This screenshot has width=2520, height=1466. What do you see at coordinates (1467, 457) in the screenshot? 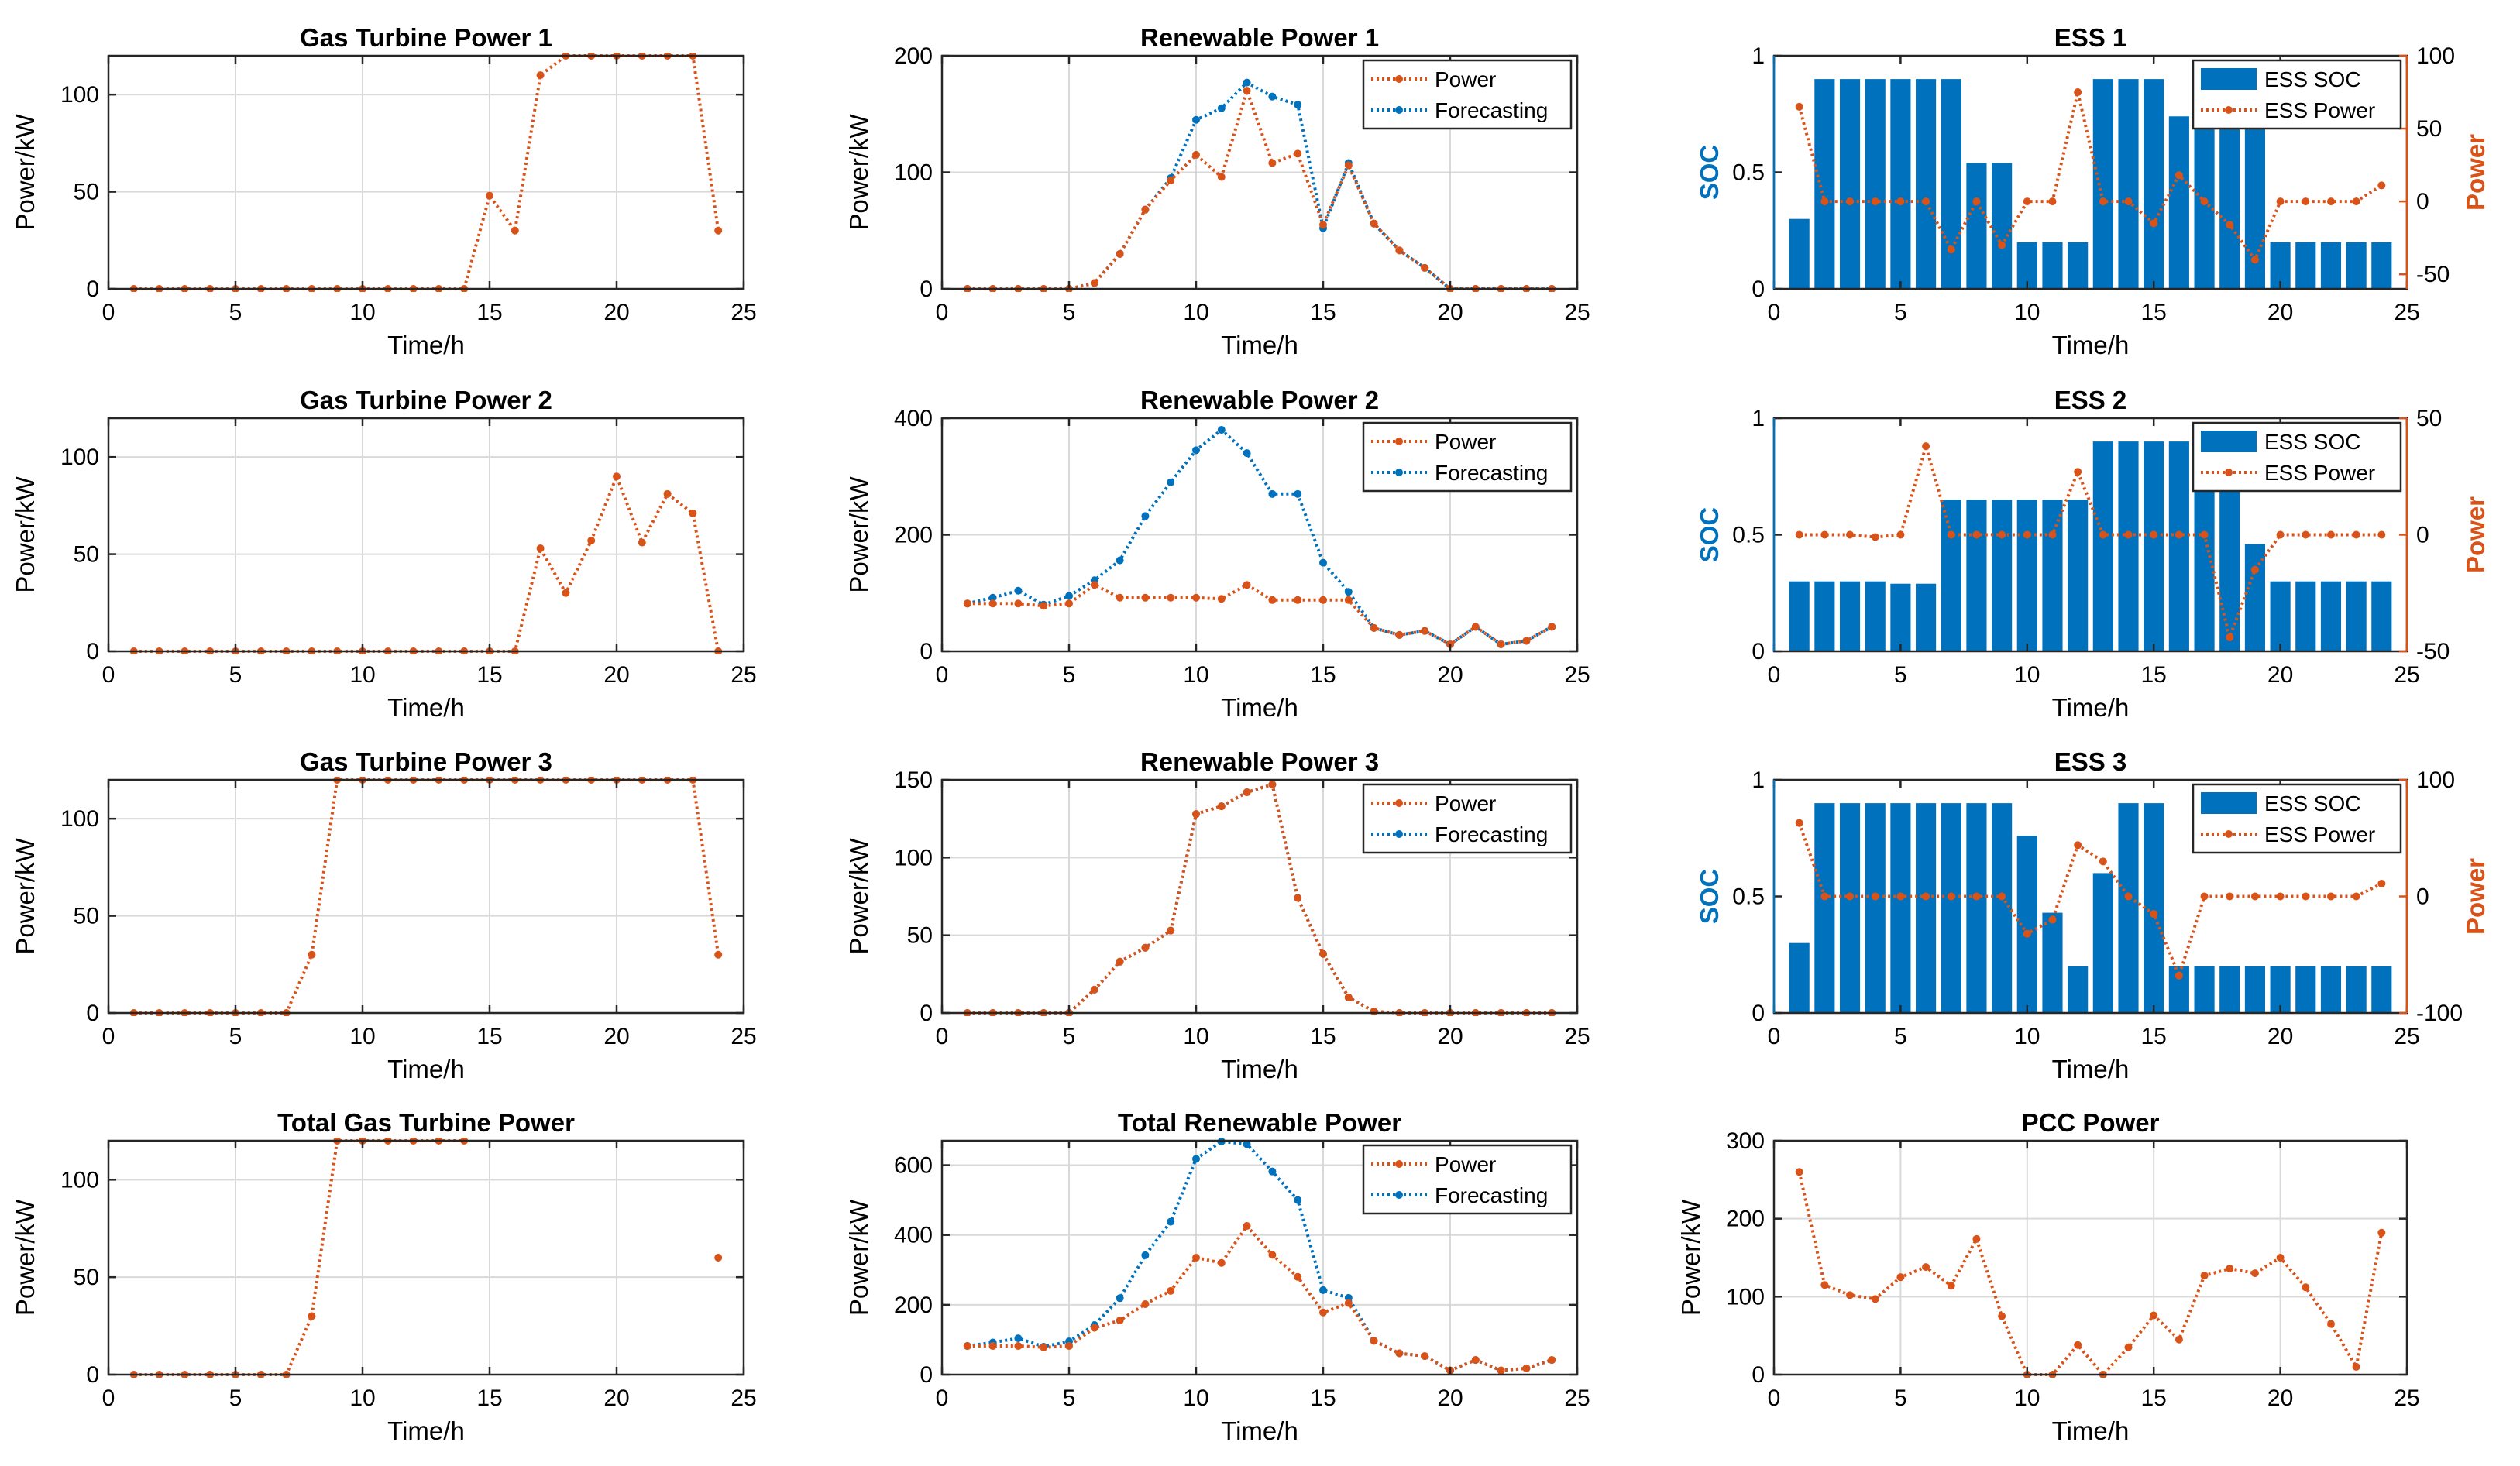
I see `legend-box` at bounding box center [1467, 457].